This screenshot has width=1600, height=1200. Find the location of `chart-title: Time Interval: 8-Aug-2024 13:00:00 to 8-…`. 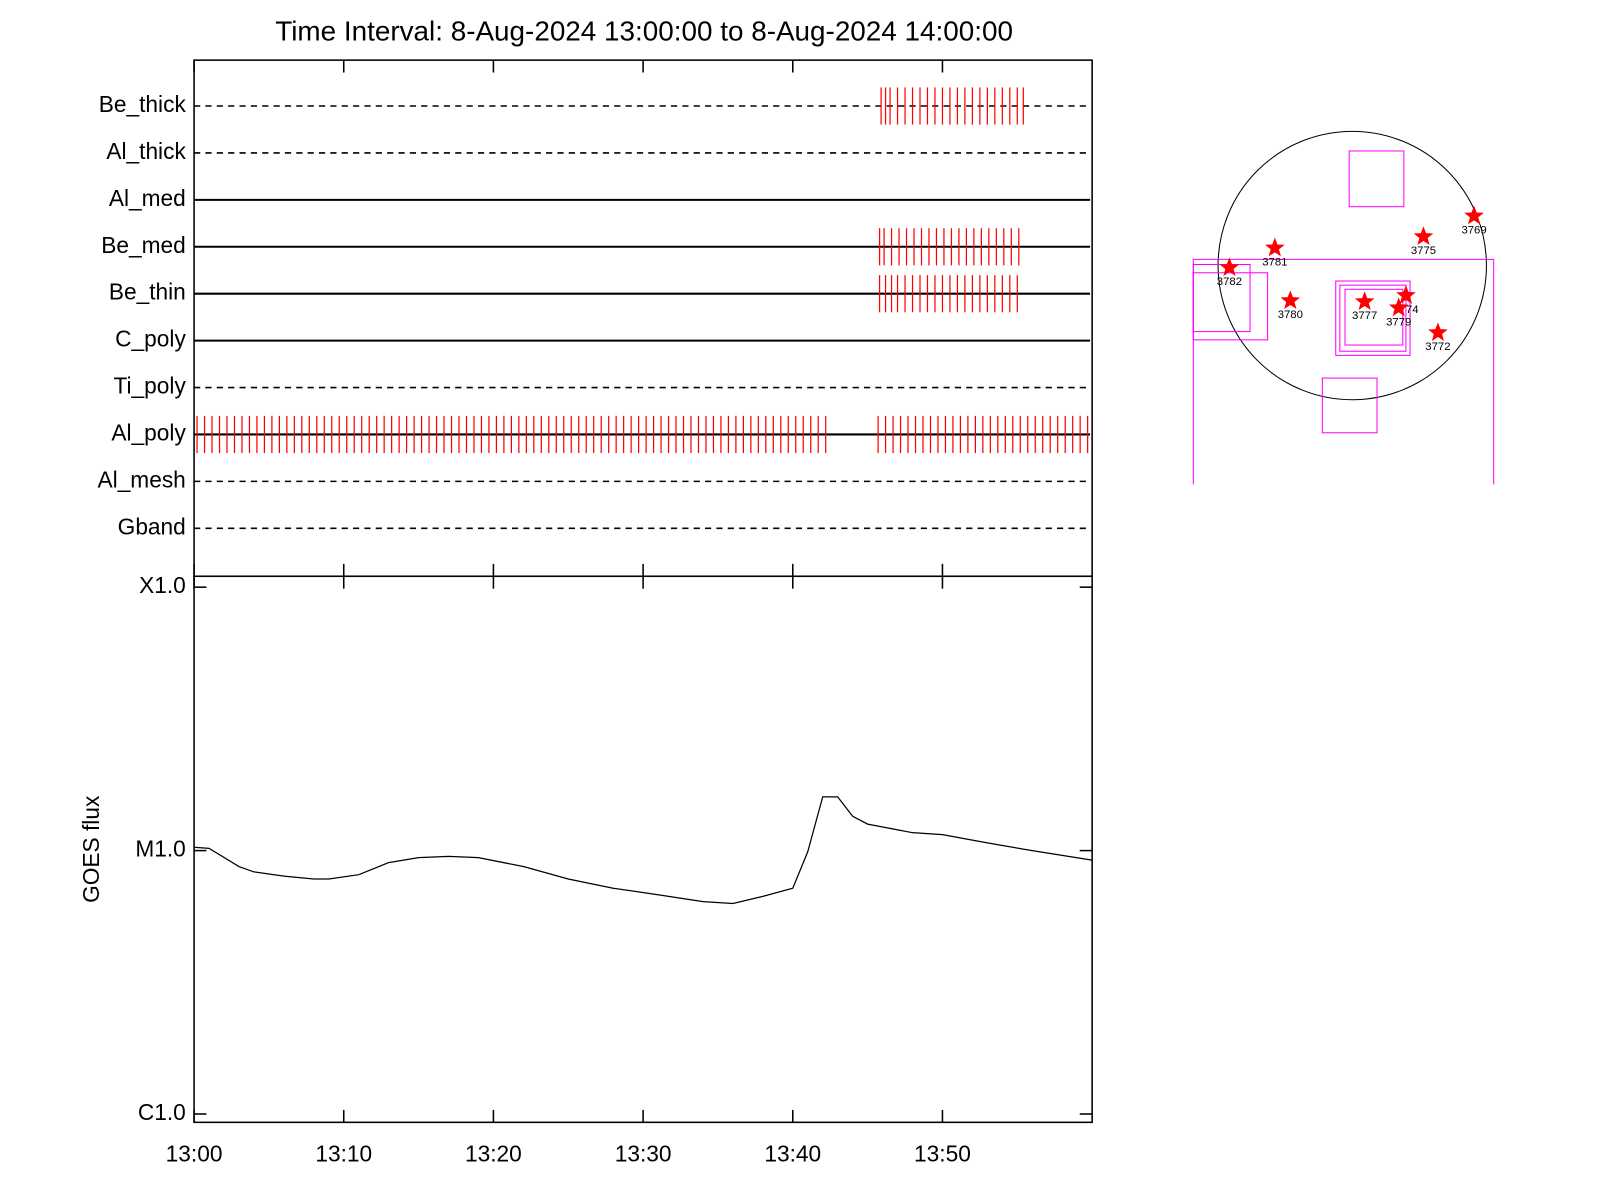

chart-title: Time Interval: 8-Aug-2024 13:00:00 to 8-… is located at coordinates (644, 31).